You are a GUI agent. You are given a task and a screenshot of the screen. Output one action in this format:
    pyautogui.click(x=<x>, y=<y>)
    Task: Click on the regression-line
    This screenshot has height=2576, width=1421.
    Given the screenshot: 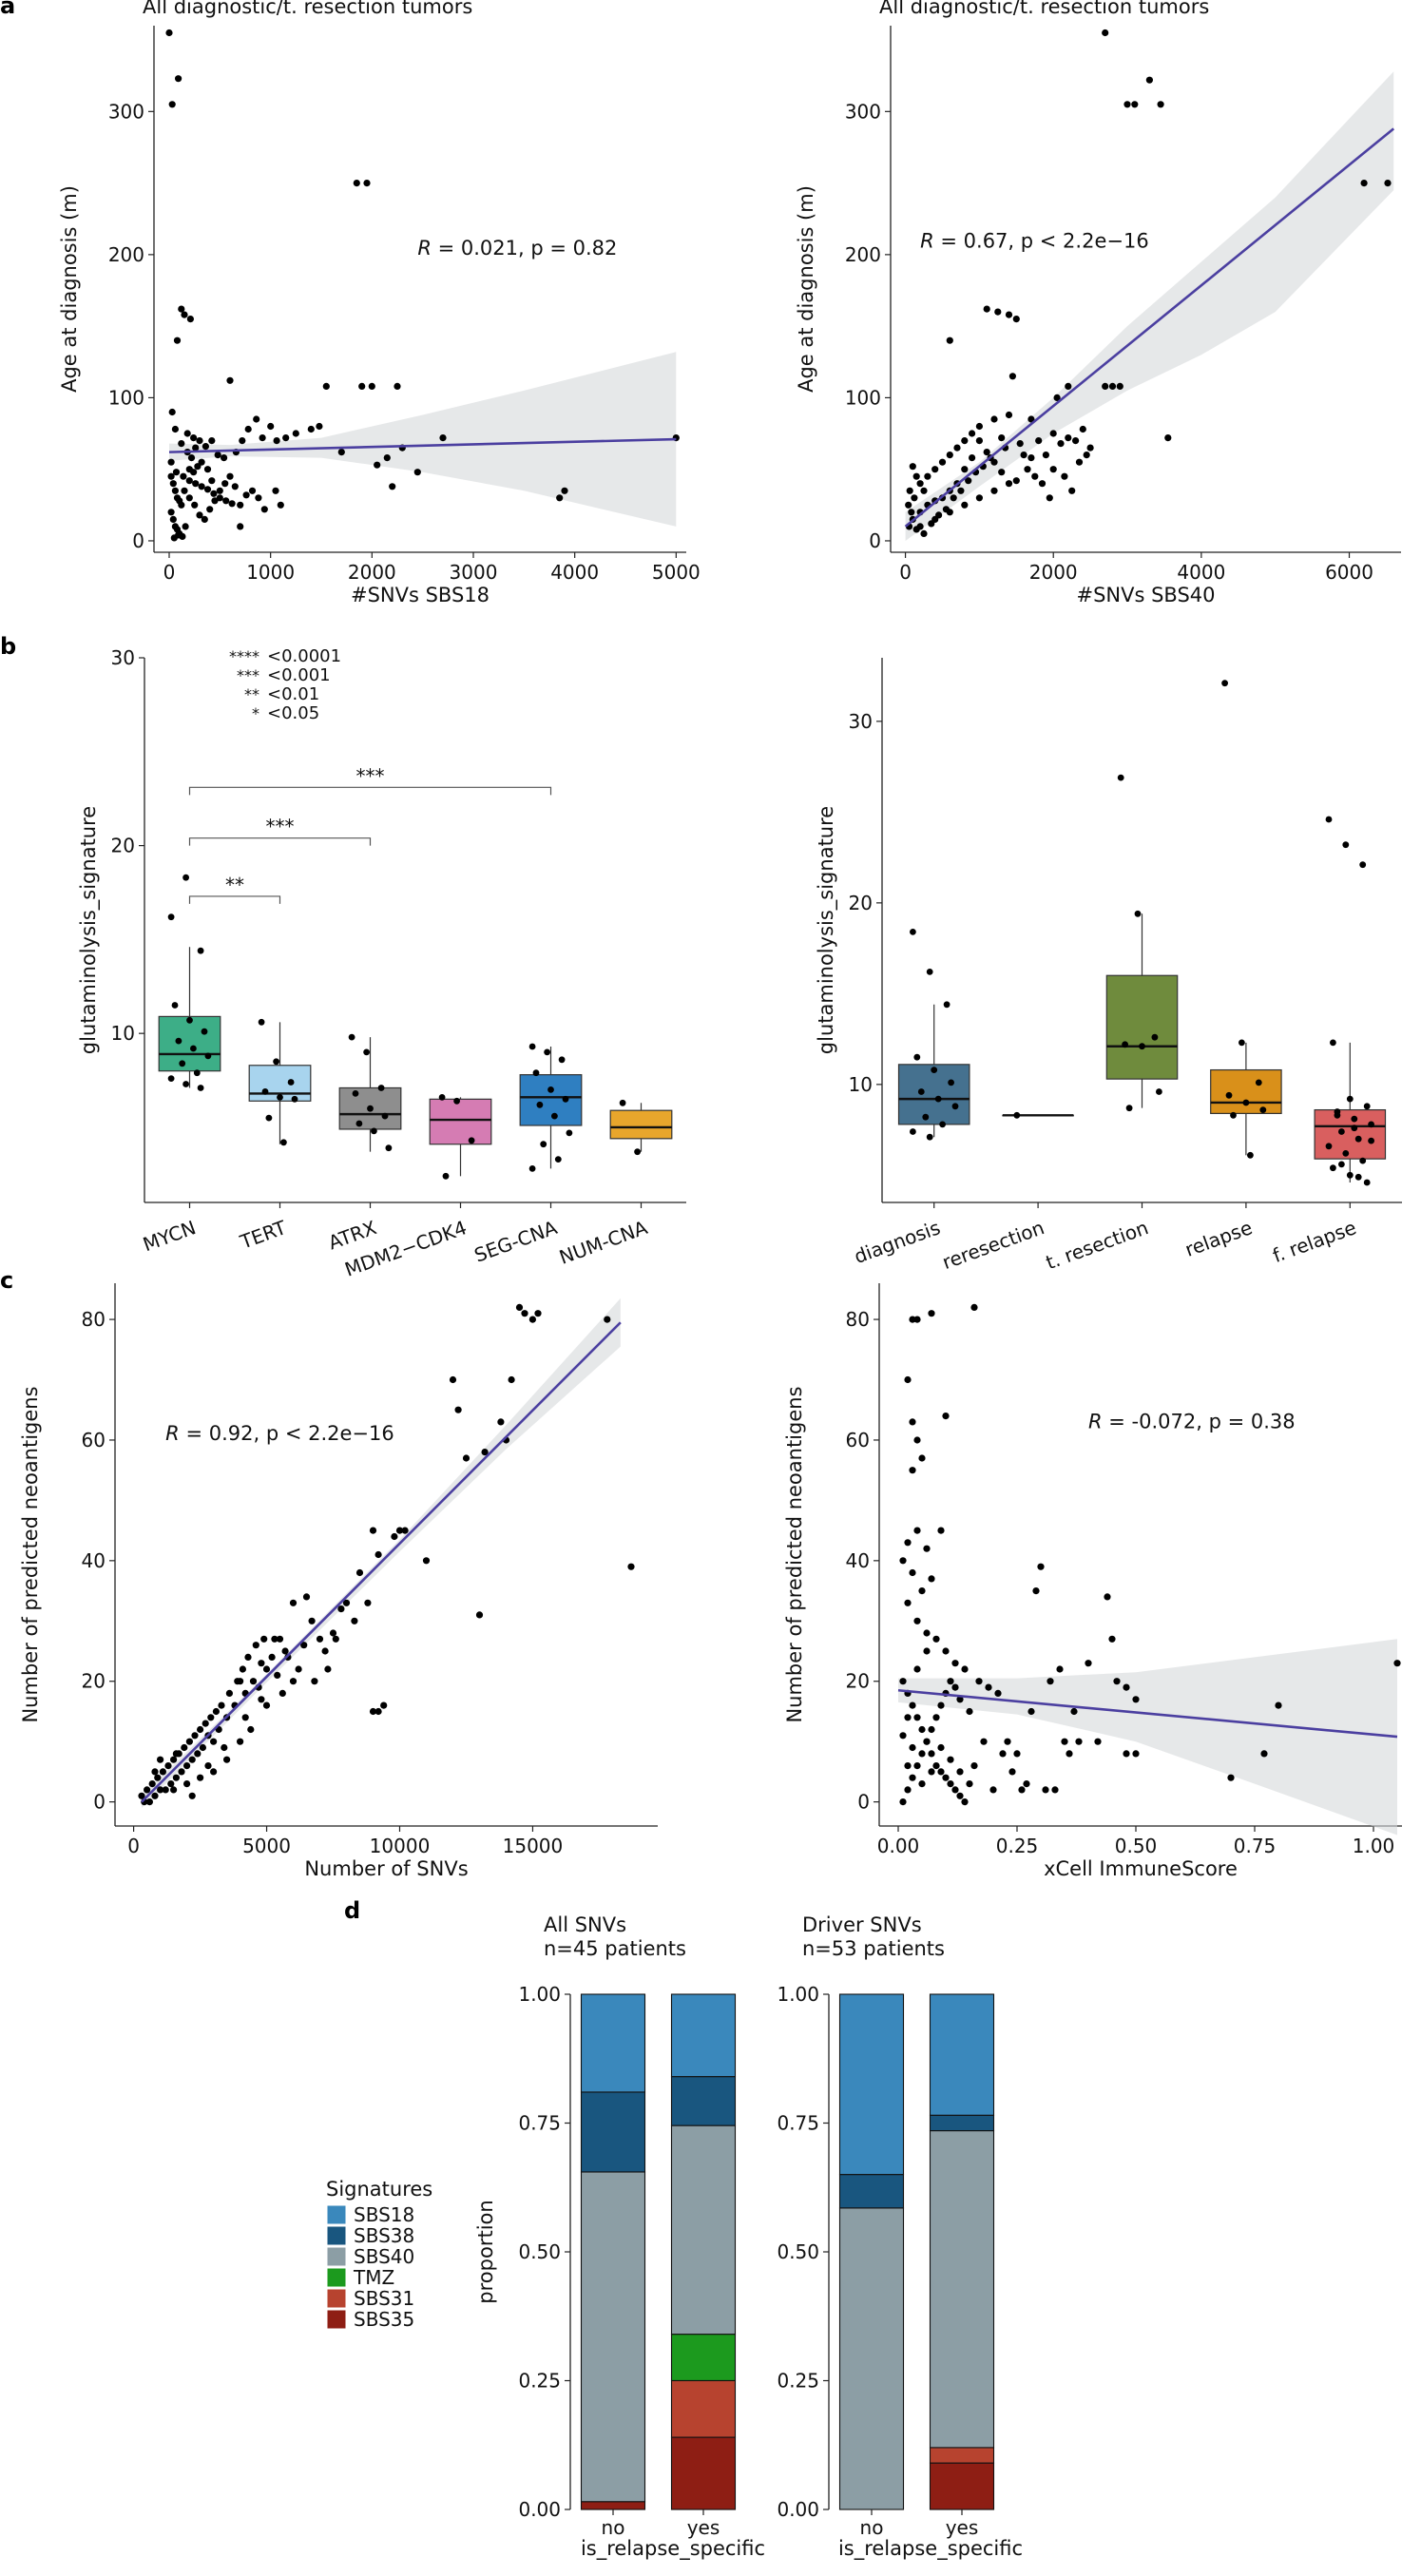 What is the action you would take?
    pyautogui.click(x=381, y=1562)
    